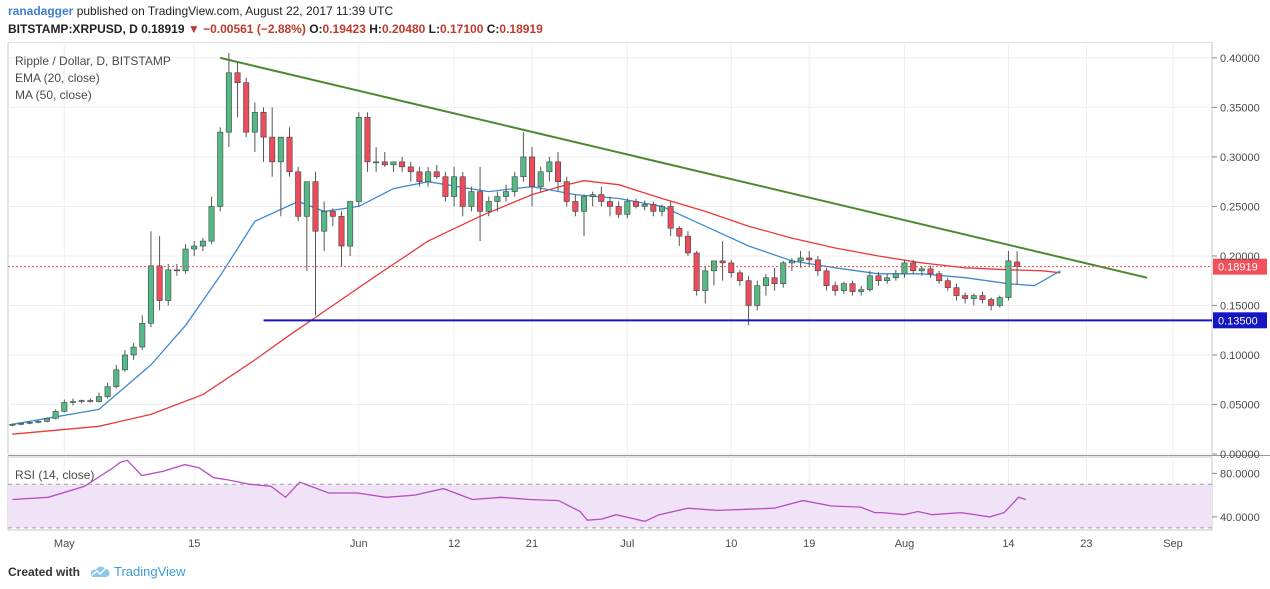  What do you see at coordinates (150, 571) in the screenshot?
I see `tradingview-brand: TradingView` at bounding box center [150, 571].